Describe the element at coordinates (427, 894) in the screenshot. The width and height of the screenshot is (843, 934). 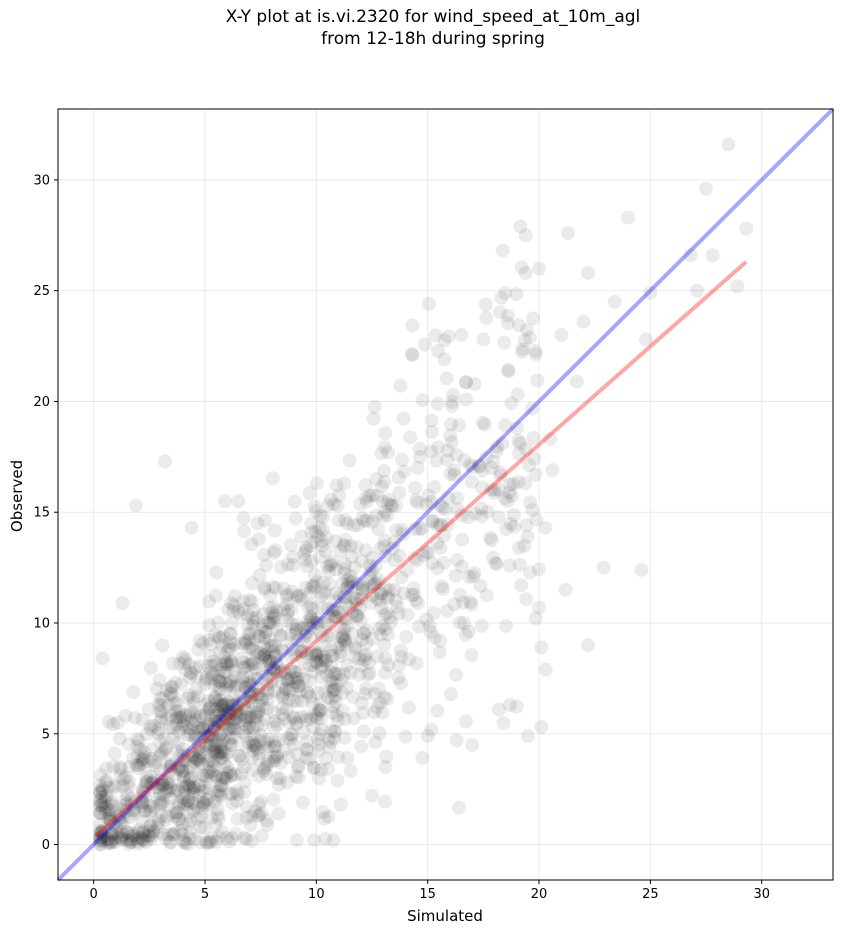
I see `x-tick-label: 15` at that location.